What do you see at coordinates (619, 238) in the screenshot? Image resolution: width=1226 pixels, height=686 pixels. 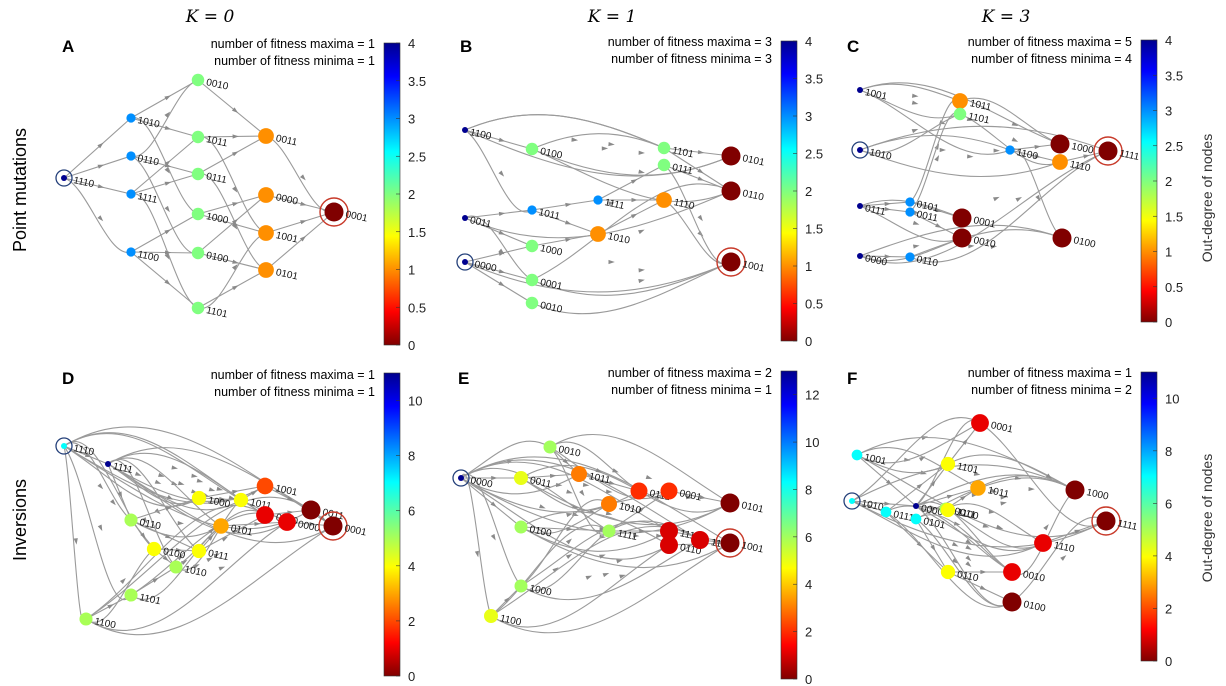 I see `genotype-label: 1010` at bounding box center [619, 238].